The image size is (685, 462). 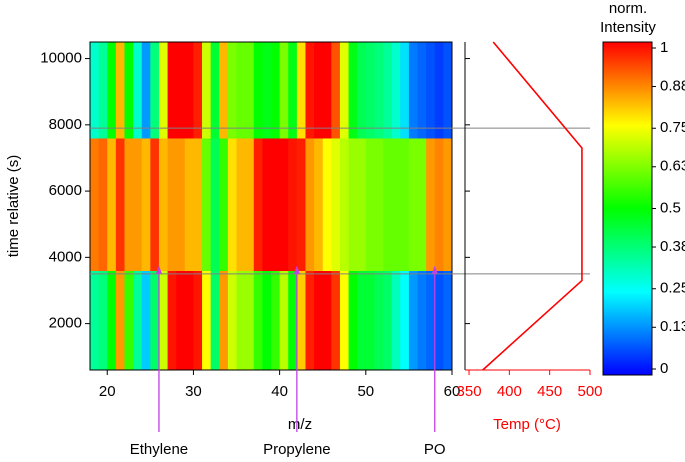 I want to click on colorbar, so click(x=627, y=208).